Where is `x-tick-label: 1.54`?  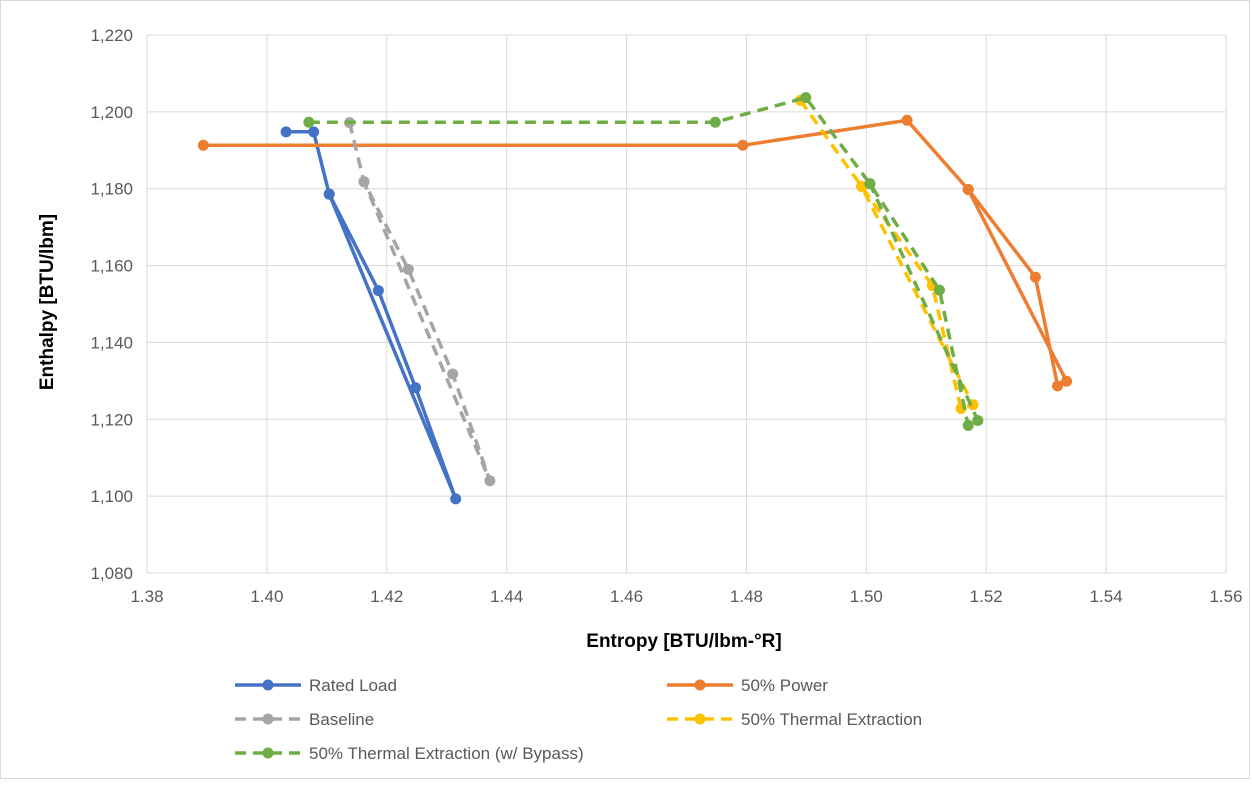 x-tick-label: 1.54 is located at coordinates (1106, 596).